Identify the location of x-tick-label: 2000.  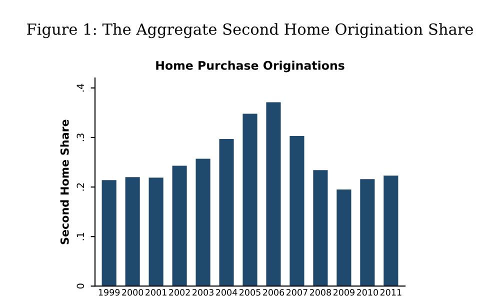
(133, 292).